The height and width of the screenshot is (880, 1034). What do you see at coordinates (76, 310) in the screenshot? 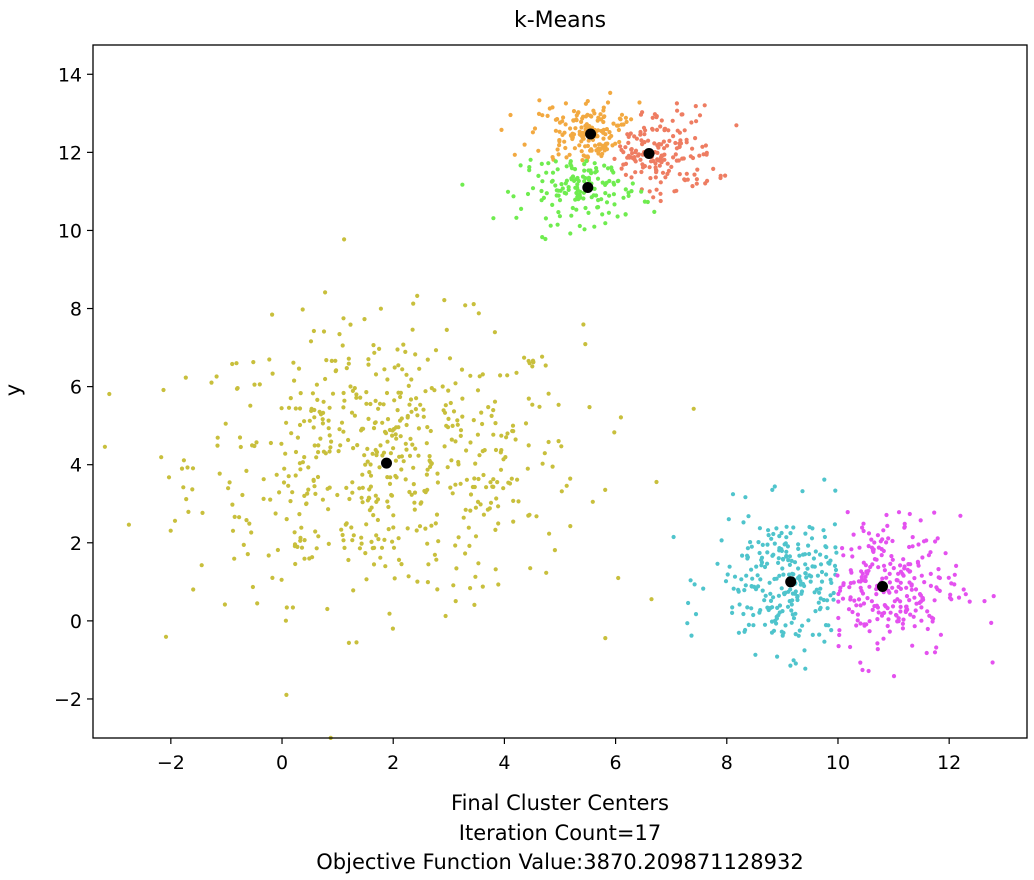
I see `y-tick-label: 8` at bounding box center [76, 310].